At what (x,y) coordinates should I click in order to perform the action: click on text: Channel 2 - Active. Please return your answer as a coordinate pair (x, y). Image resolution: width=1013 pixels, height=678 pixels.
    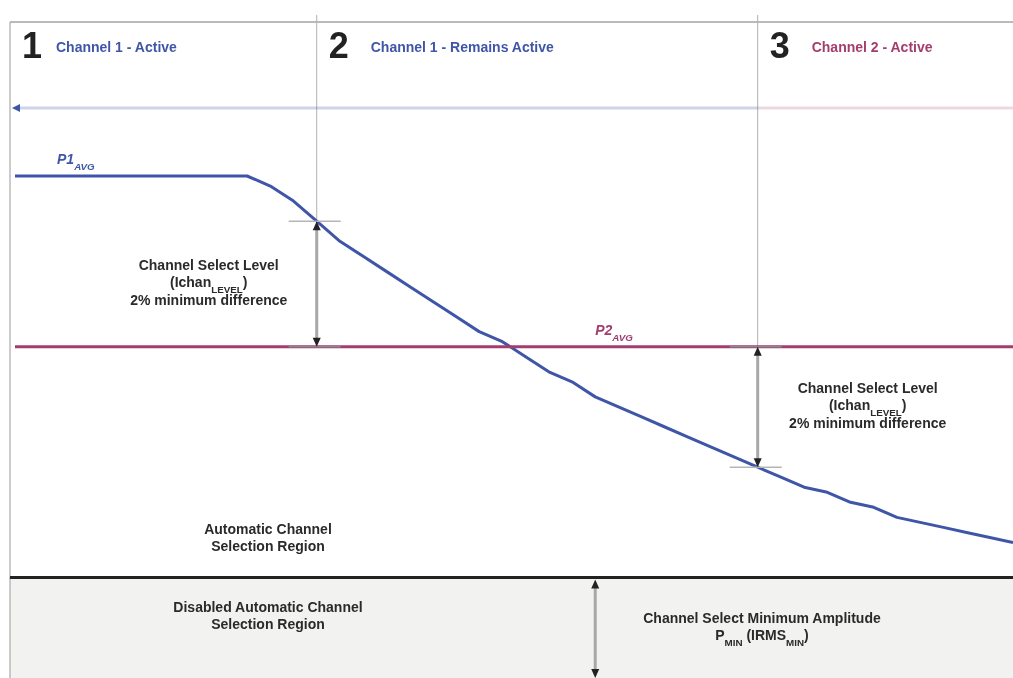
    Looking at the image, I should click on (872, 47).